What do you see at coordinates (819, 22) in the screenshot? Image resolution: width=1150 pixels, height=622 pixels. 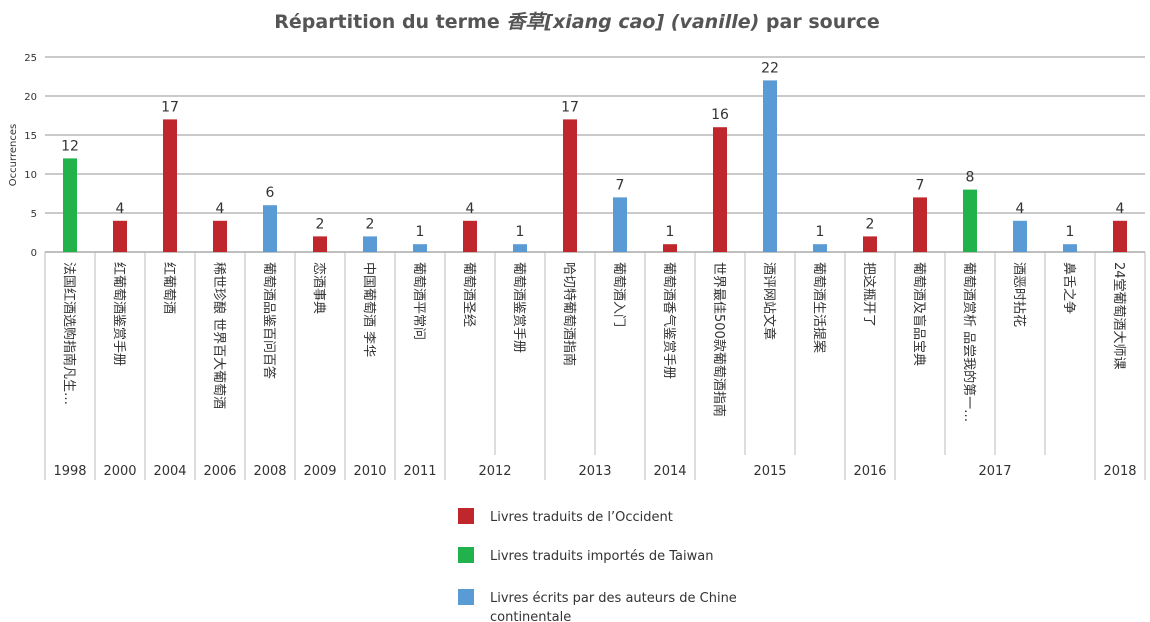 I see `title-part: par source` at bounding box center [819, 22].